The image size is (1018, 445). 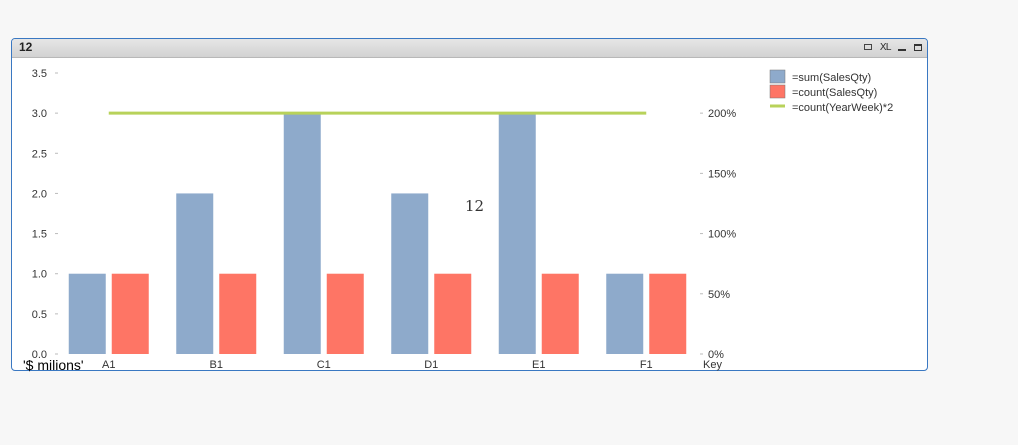 What do you see at coordinates (712, 365) in the screenshot?
I see `x-axis-label: Key` at bounding box center [712, 365].